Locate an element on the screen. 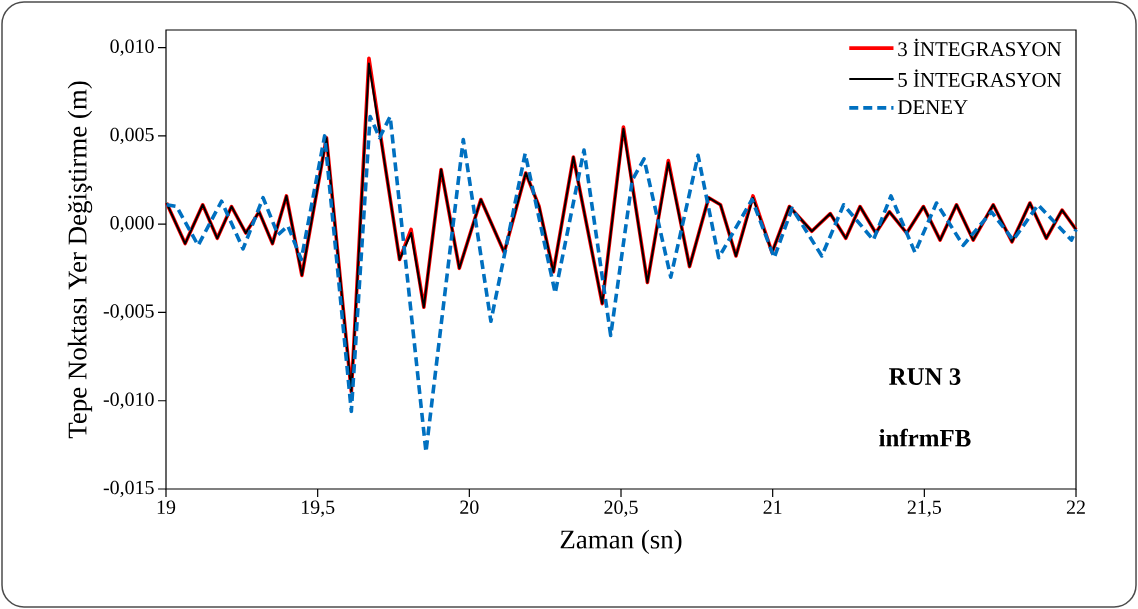 This screenshot has width=1138, height=609. x-tick-label: 19,5 is located at coordinates (318, 508).